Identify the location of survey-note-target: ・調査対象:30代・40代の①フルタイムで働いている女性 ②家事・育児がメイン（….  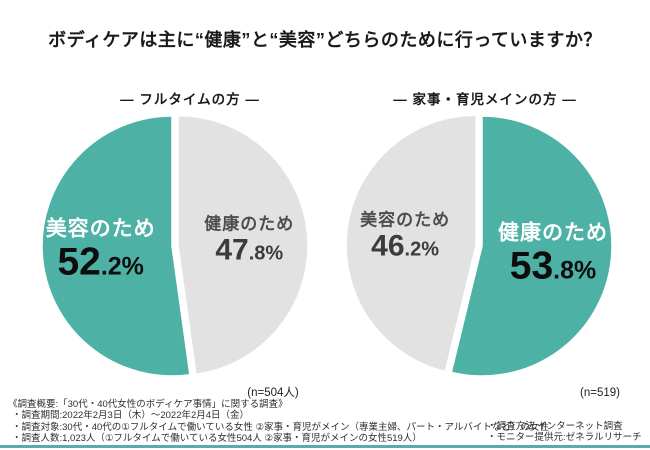
(280, 427).